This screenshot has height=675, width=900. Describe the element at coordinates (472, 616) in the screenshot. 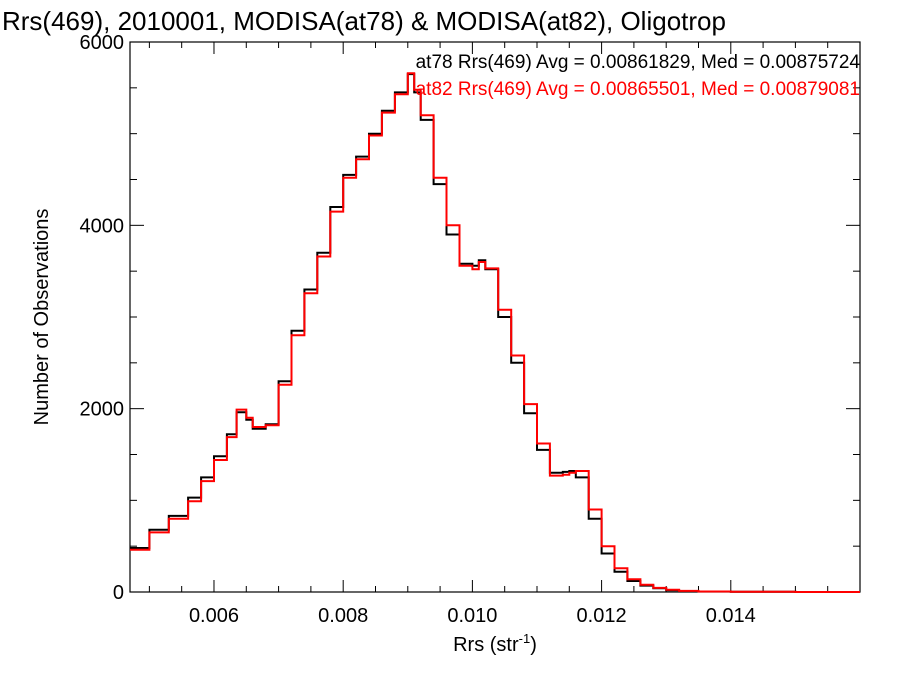

I see `x-tick-label: 0.010` at that location.